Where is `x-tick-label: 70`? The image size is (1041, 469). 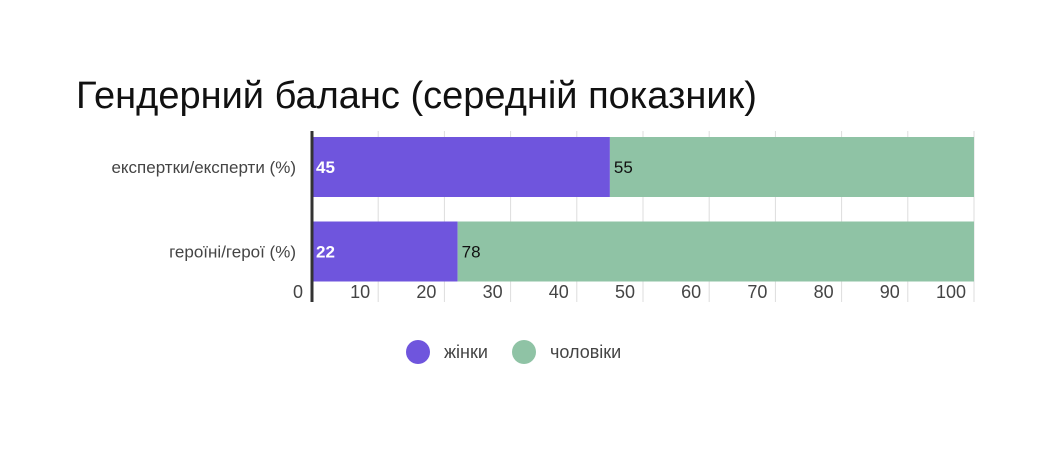
x-tick-label: 70 is located at coordinates (757, 292).